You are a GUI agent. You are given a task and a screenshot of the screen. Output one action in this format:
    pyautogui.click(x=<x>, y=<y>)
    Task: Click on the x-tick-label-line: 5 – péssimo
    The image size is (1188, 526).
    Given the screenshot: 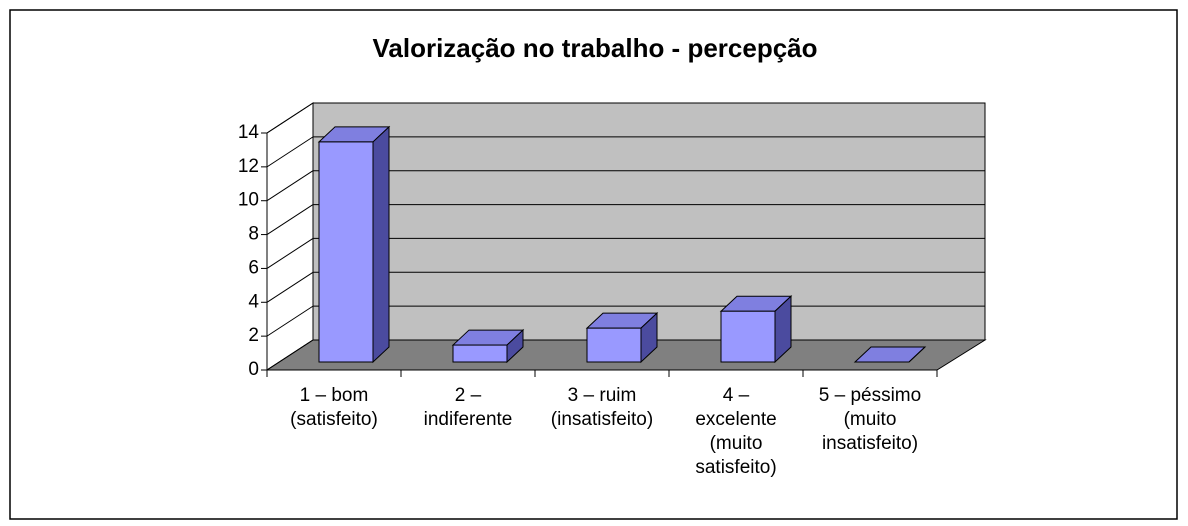 What is the action you would take?
    pyautogui.click(x=870, y=395)
    